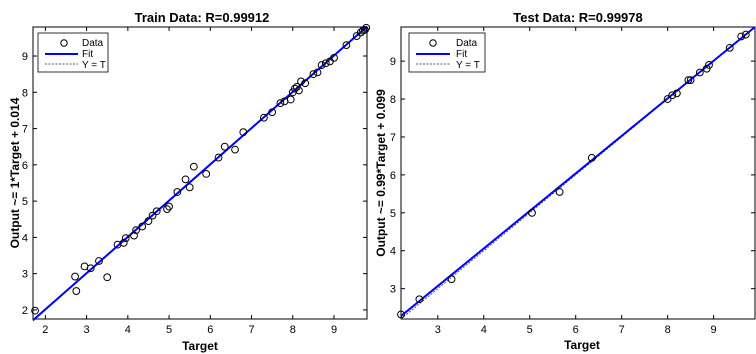 The image size is (756, 354). I want to click on test-y-tick-label: 9, so click(393, 62).